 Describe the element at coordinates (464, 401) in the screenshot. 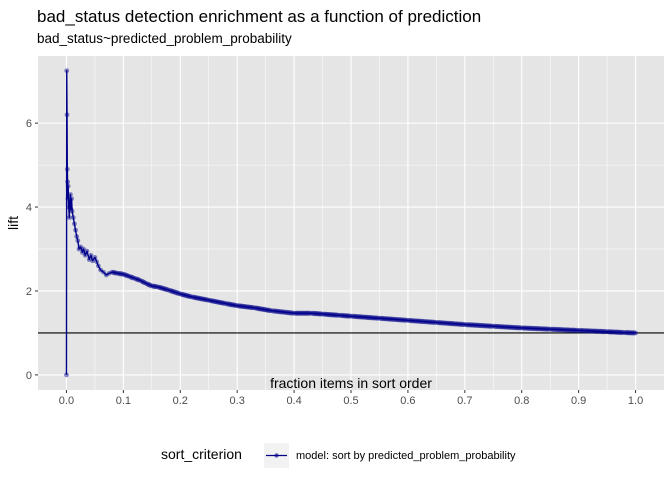

I see `x-tick-label: 0.7` at that location.